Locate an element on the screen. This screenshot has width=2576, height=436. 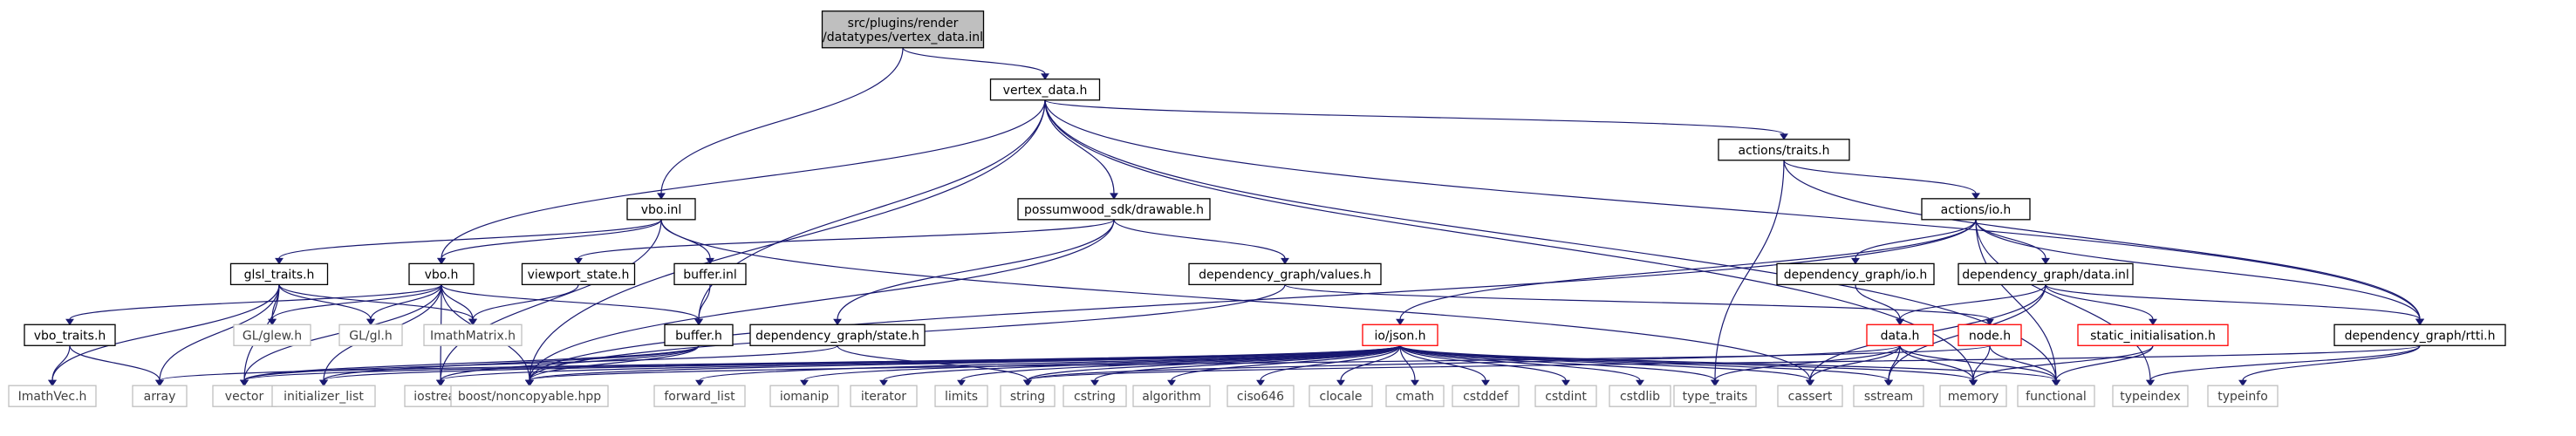
edge-data_h-to-type_traits is located at coordinates (1806, 365).